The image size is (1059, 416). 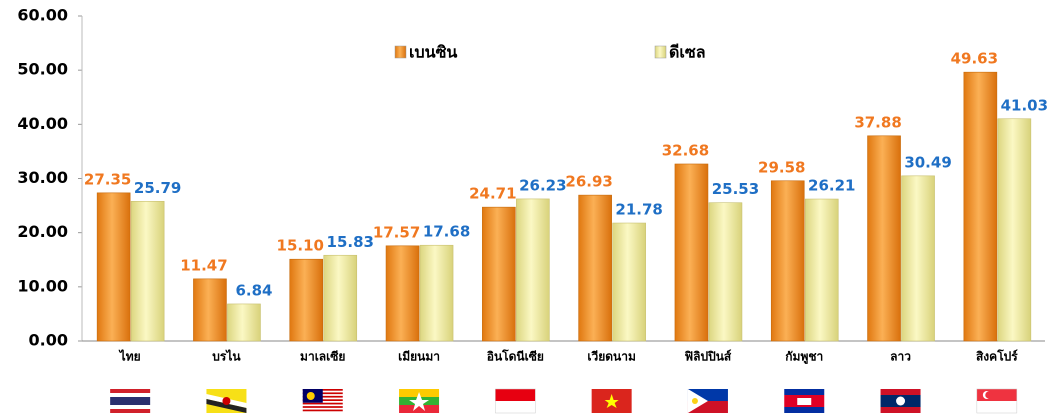 I want to click on legend-label: ดีเซล, so click(x=687, y=52).